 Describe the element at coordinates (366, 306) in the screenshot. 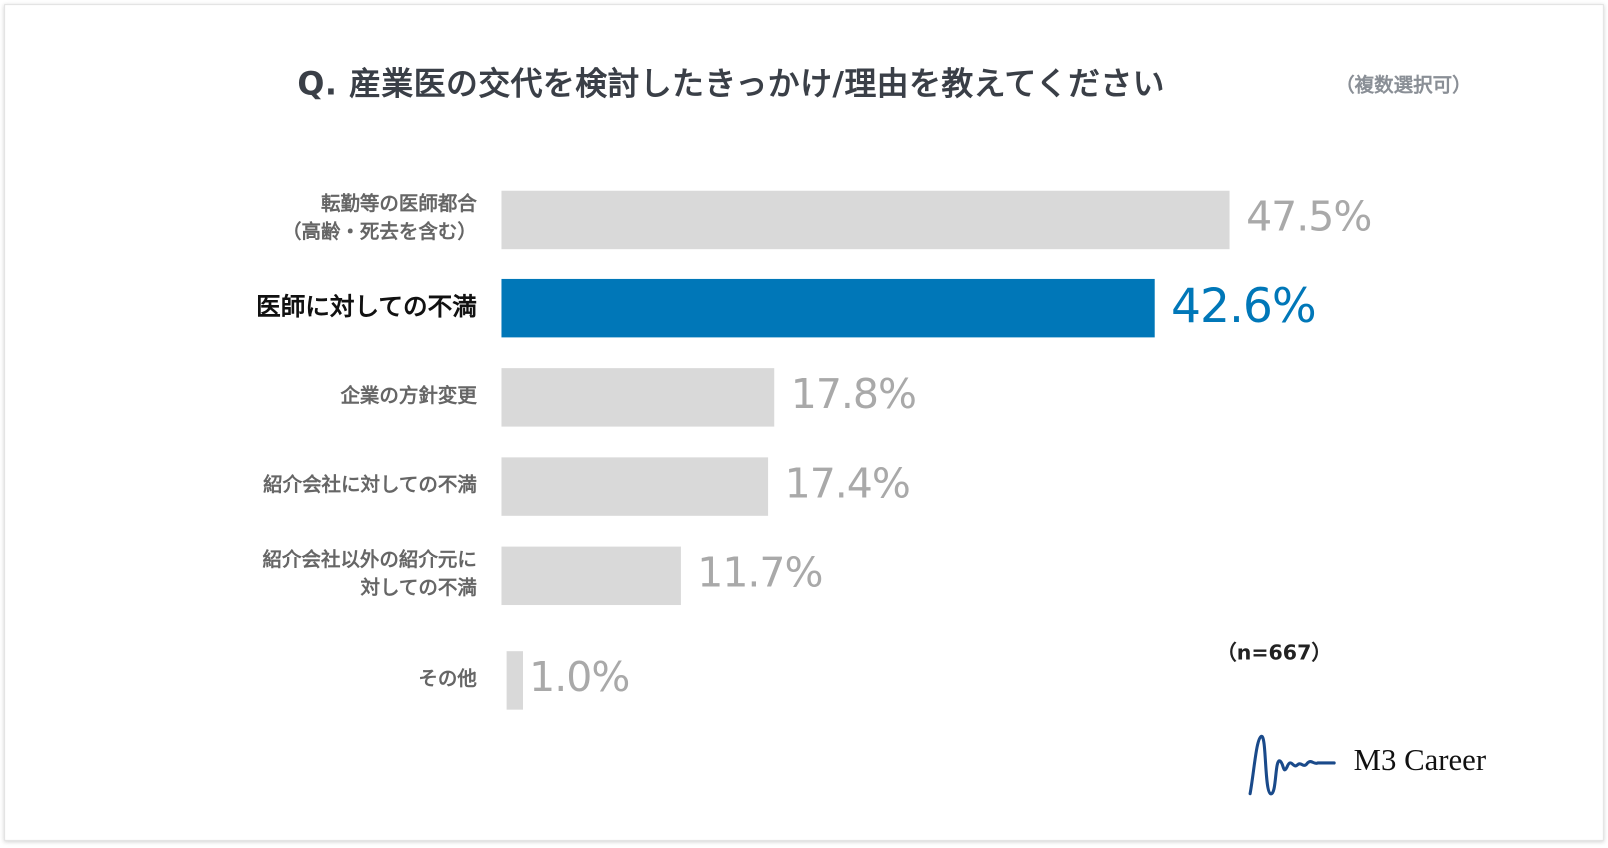

I see `category-label: 医師に対しての不満` at that location.